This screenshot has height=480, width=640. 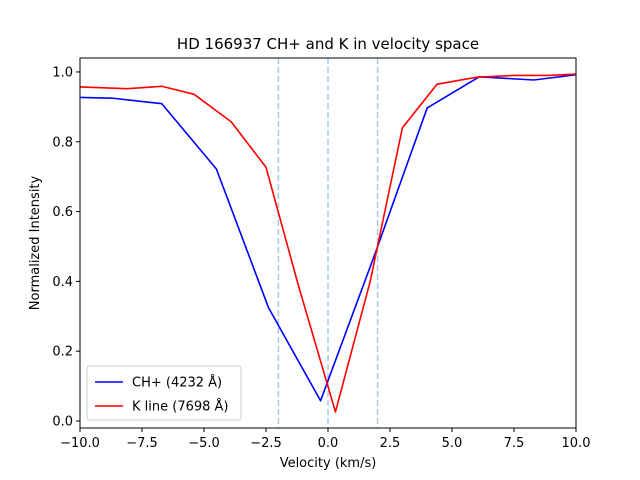 I want to click on y-tick-label: 0.2, so click(x=62, y=352).